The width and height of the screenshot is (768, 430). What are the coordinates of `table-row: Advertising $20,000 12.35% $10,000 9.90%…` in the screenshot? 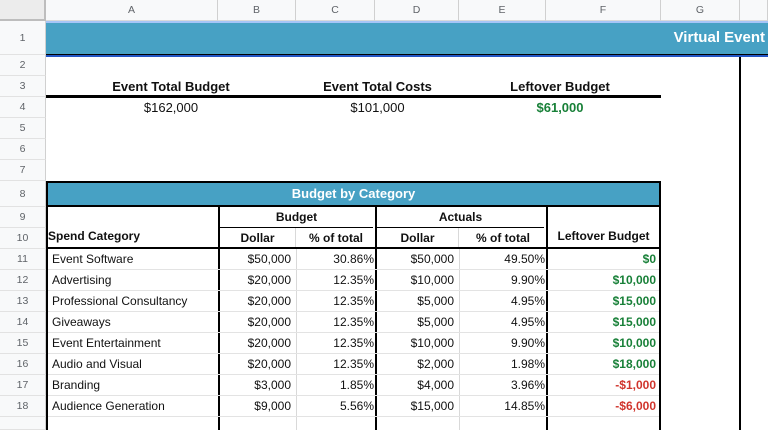 It's located at (353, 280).